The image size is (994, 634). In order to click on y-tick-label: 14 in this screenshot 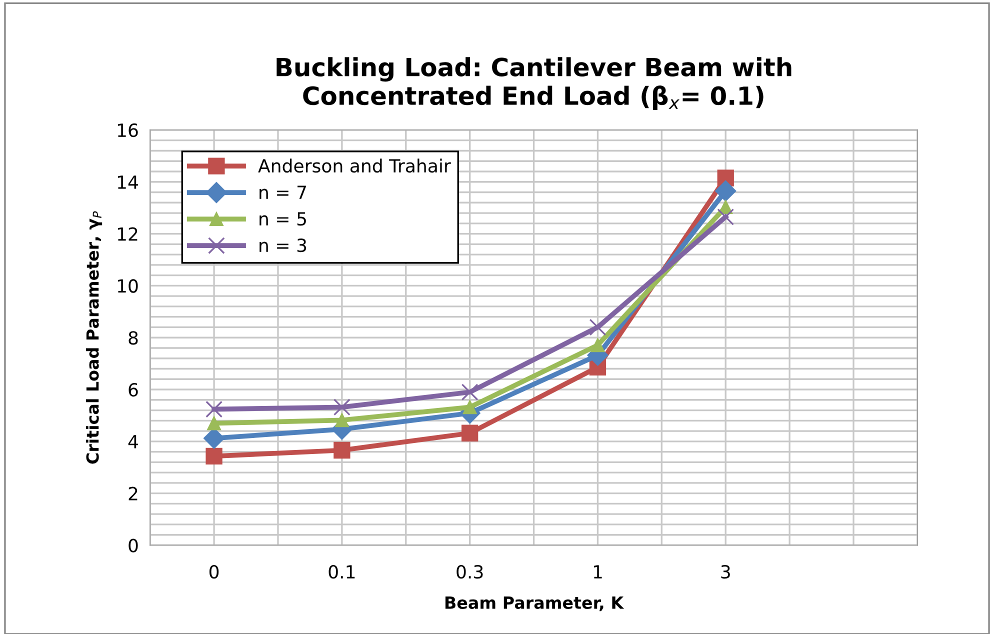, I will do `click(128, 182)`.